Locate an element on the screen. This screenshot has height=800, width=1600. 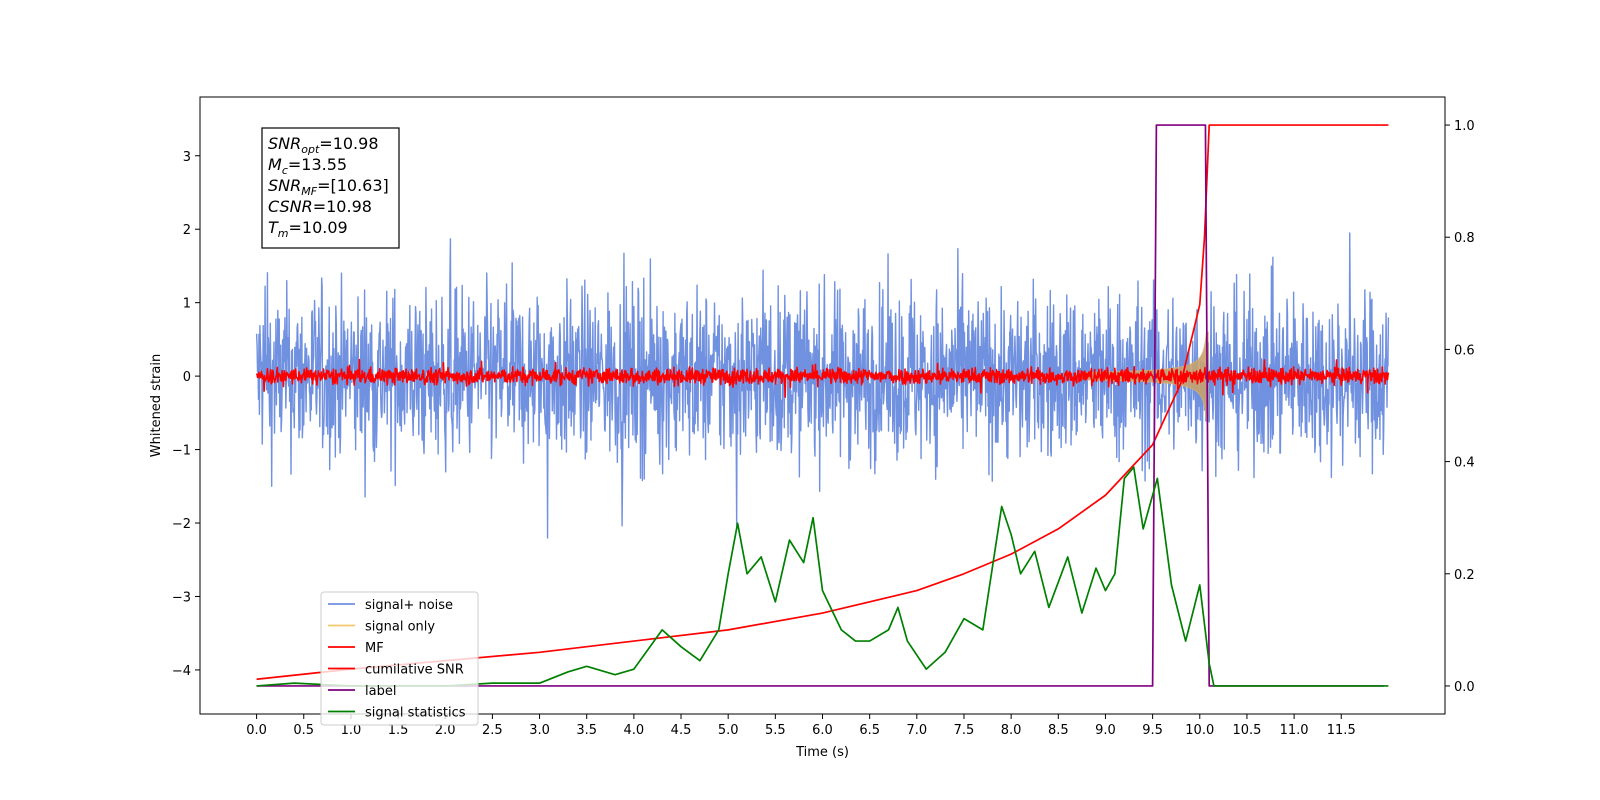
x-tick-label: 4.5 is located at coordinates (681, 730).